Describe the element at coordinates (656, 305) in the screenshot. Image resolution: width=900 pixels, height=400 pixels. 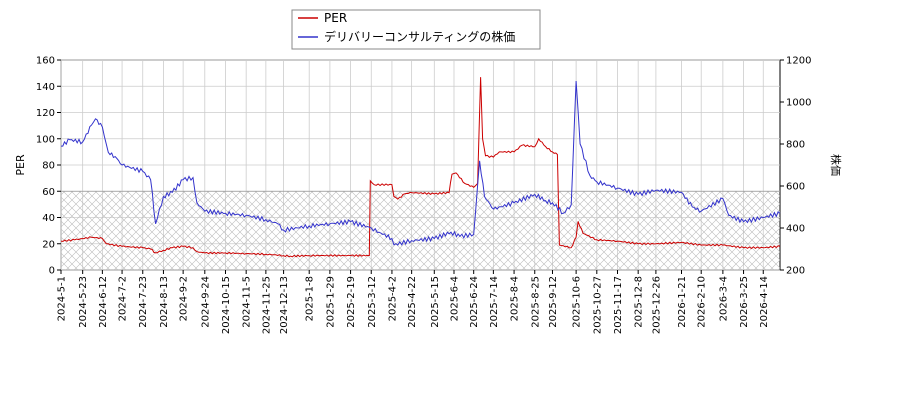
I see `x-tick-label: 2025-12-26` at that location.